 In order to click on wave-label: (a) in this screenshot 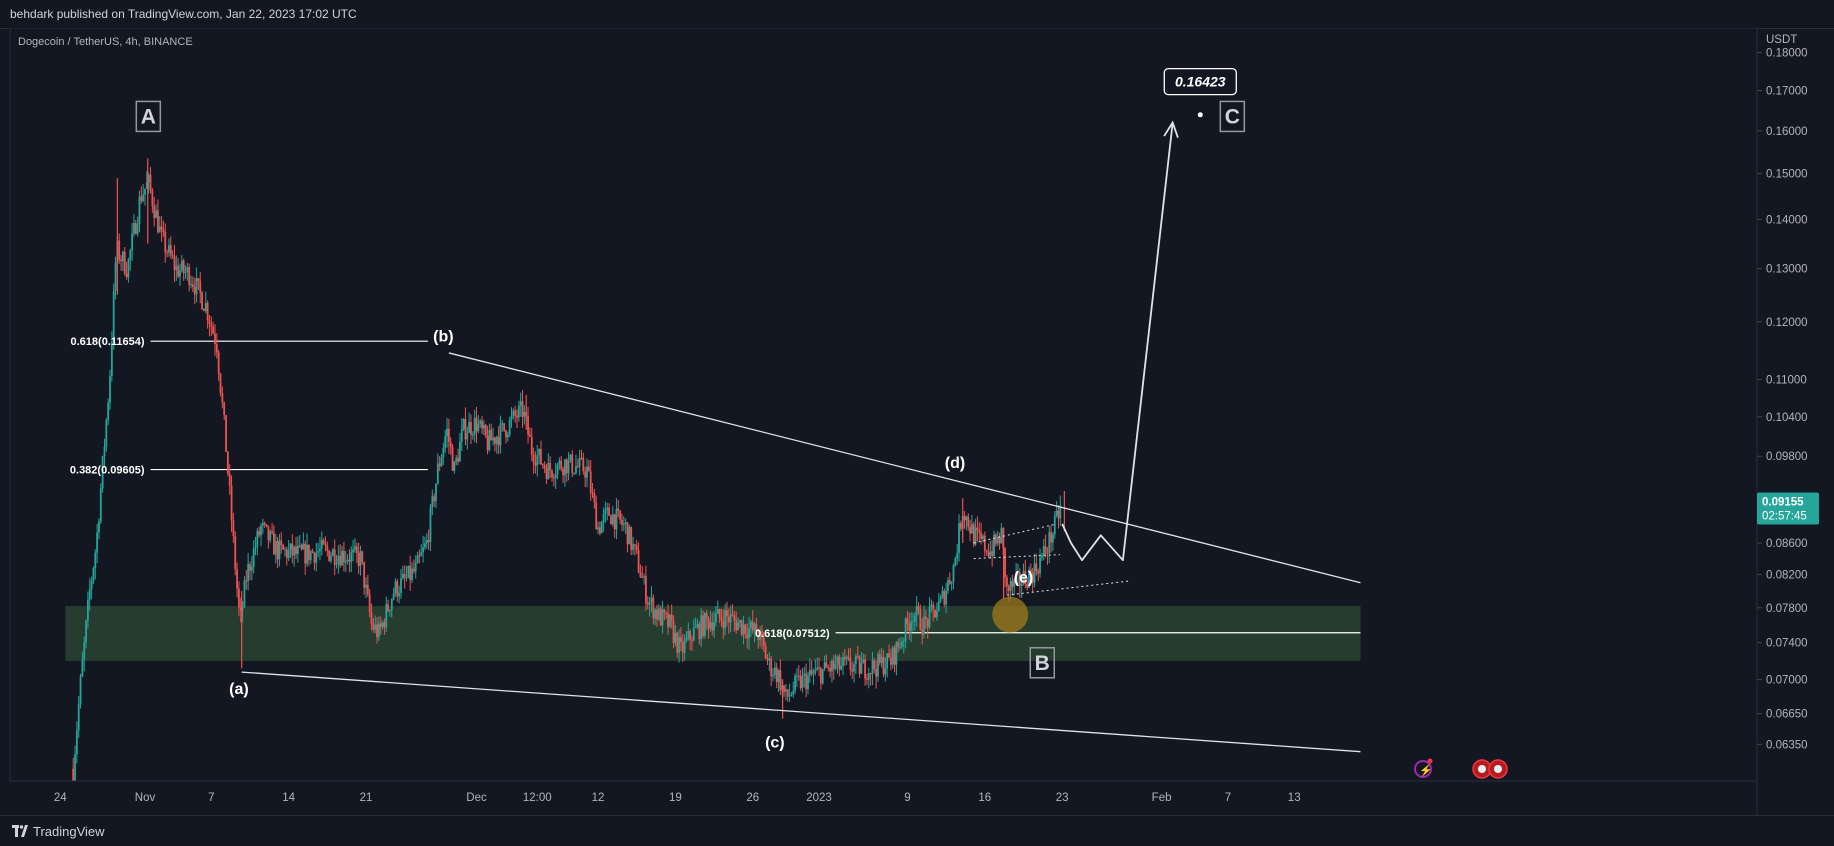, I will do `click(239, 689)`.